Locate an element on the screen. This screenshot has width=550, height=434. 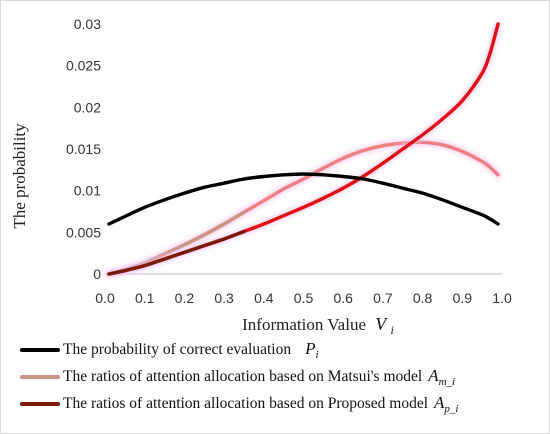
x-tick-label: 0.9 is located at coordinates (463, 298).